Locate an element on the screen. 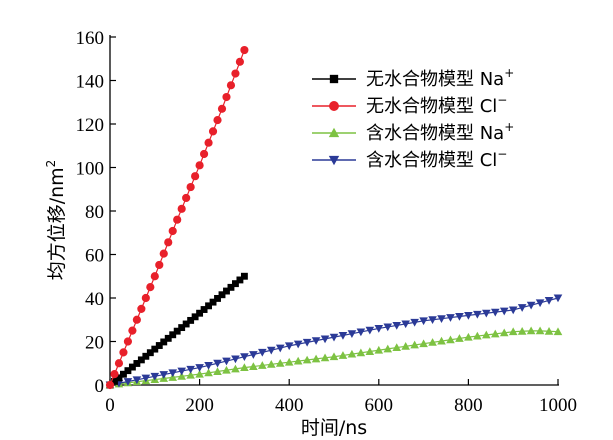 The width and height of the screenshot is (613, 440). legend-label: 无水合物模型 Cl− is located at coordinates (436, 105).